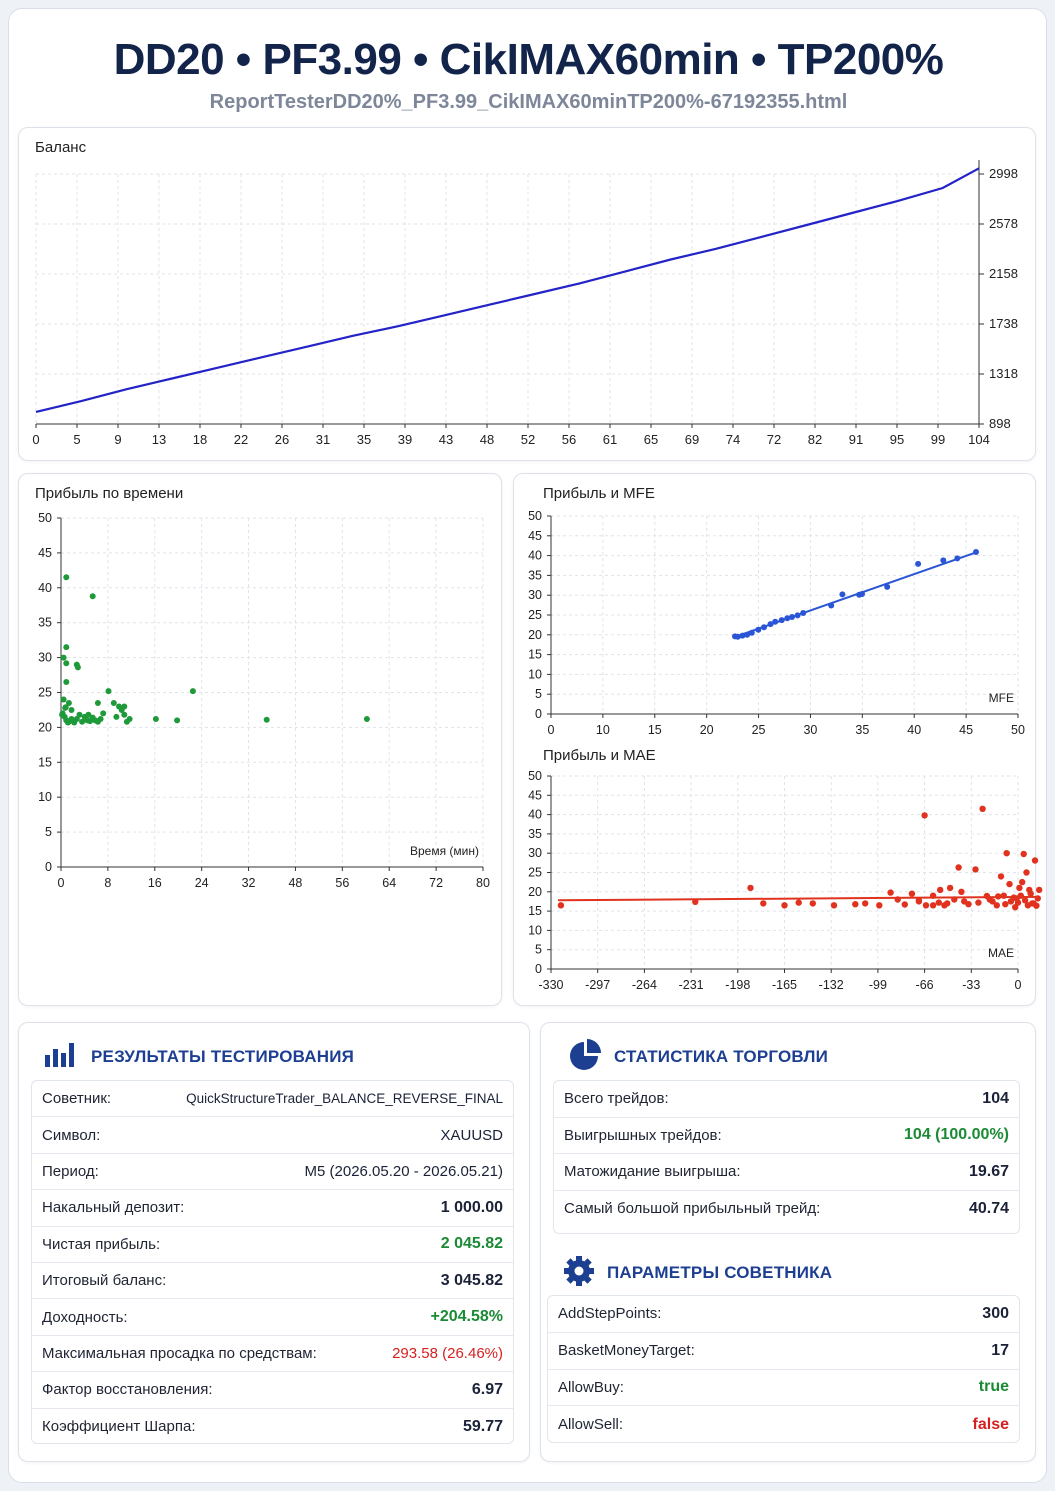 The height and width of the screenshot is (1491, 1055). What do you see at coordinates (119, 1427) in the screenshot?
I see `row-label: Коэффициент Шарпа:` at bounding box center [119, 1427].